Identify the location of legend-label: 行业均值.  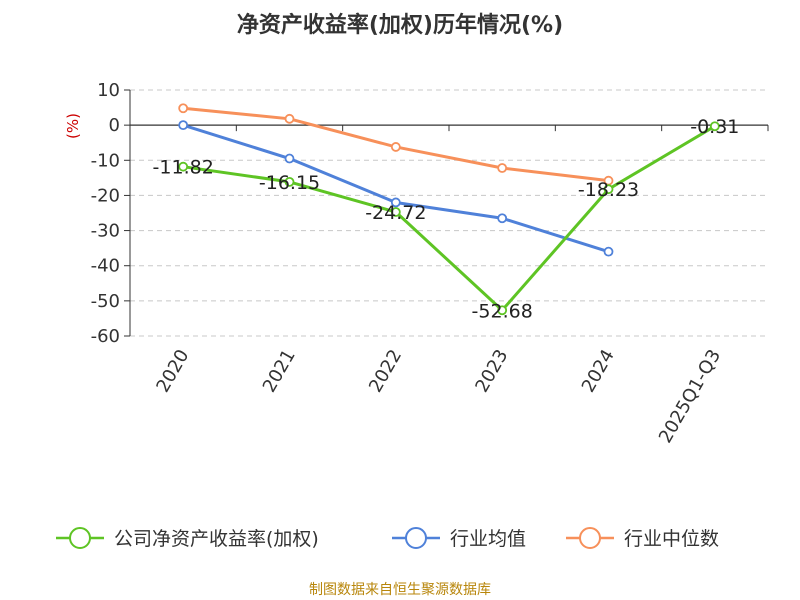
(488, 539).